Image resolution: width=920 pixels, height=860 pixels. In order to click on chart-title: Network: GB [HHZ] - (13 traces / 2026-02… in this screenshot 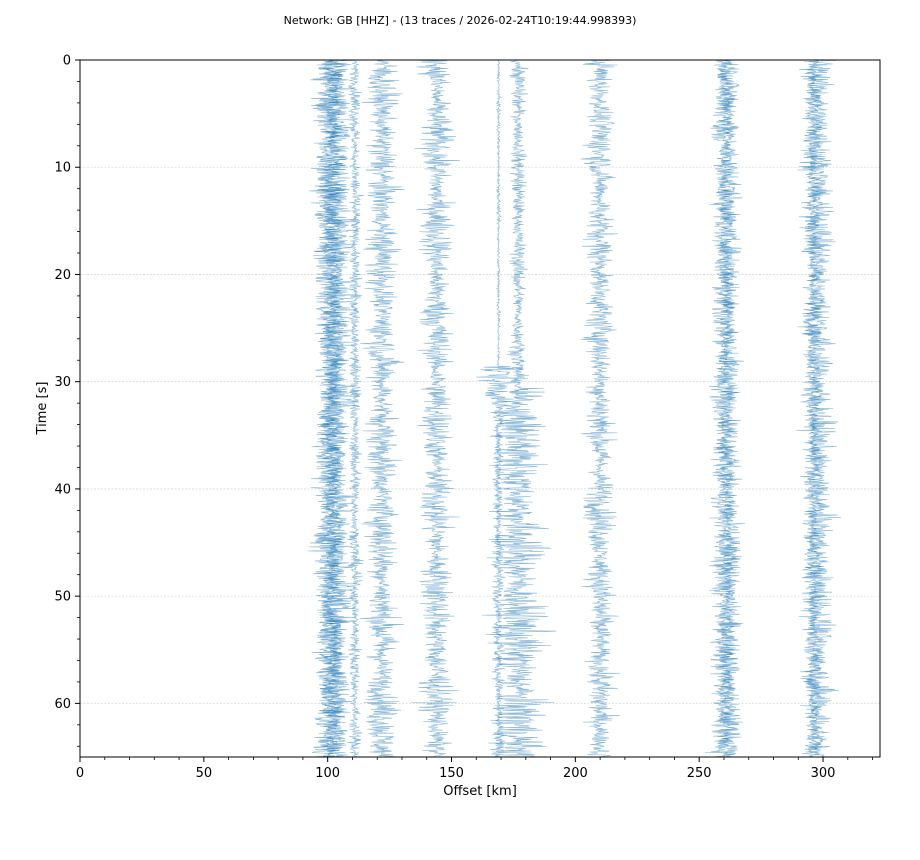, I will do `click(460, 20)`.